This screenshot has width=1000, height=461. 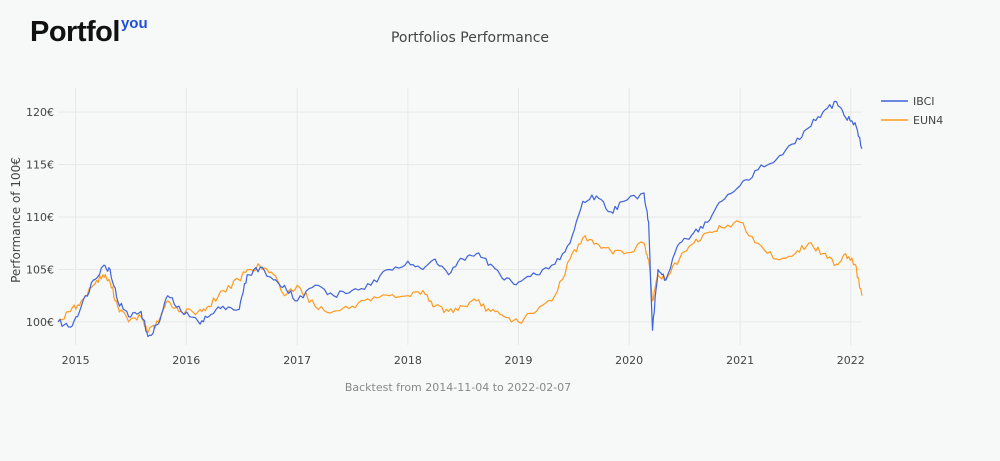 I want to click on legend: IBCI EUN4, so click(x=912, y=111).